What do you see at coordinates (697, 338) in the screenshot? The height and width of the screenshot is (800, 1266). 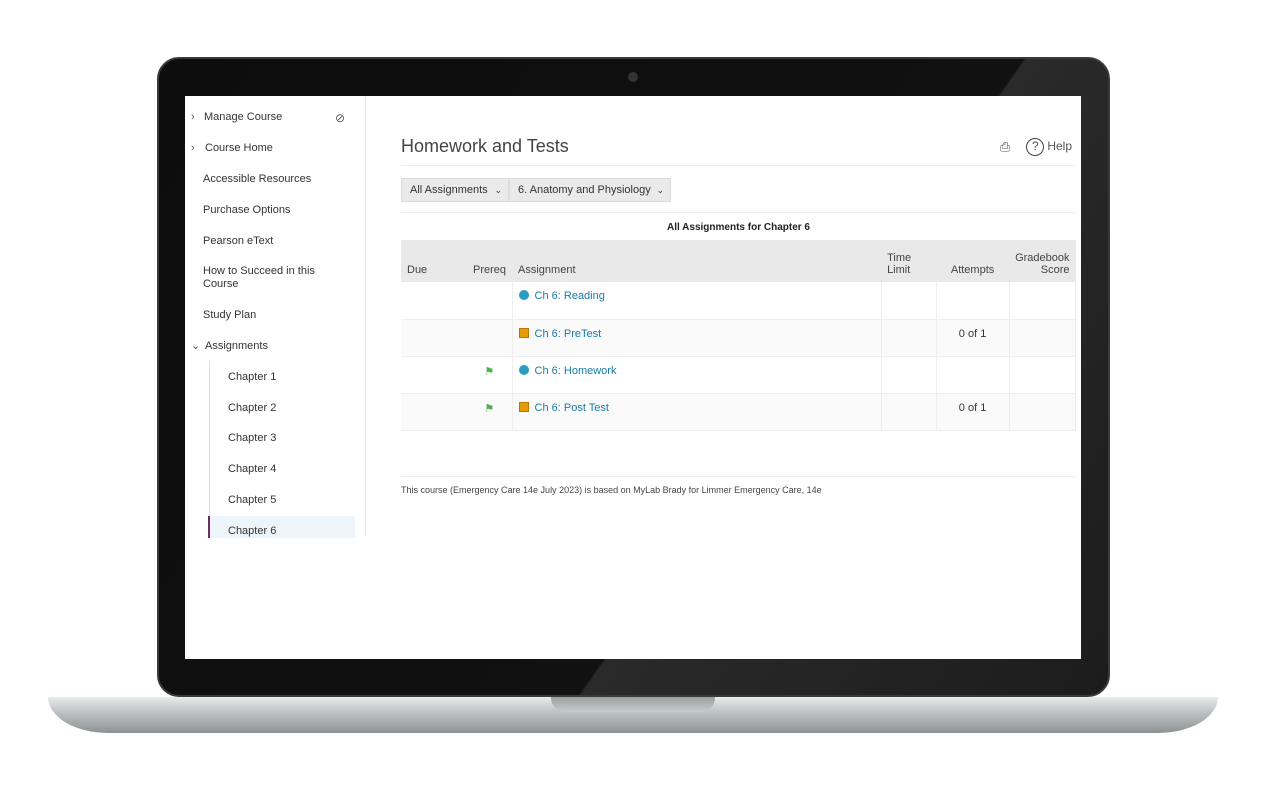 I see `assignment-cell: Ch 6: PreTest` at bounding box center [697, 338].